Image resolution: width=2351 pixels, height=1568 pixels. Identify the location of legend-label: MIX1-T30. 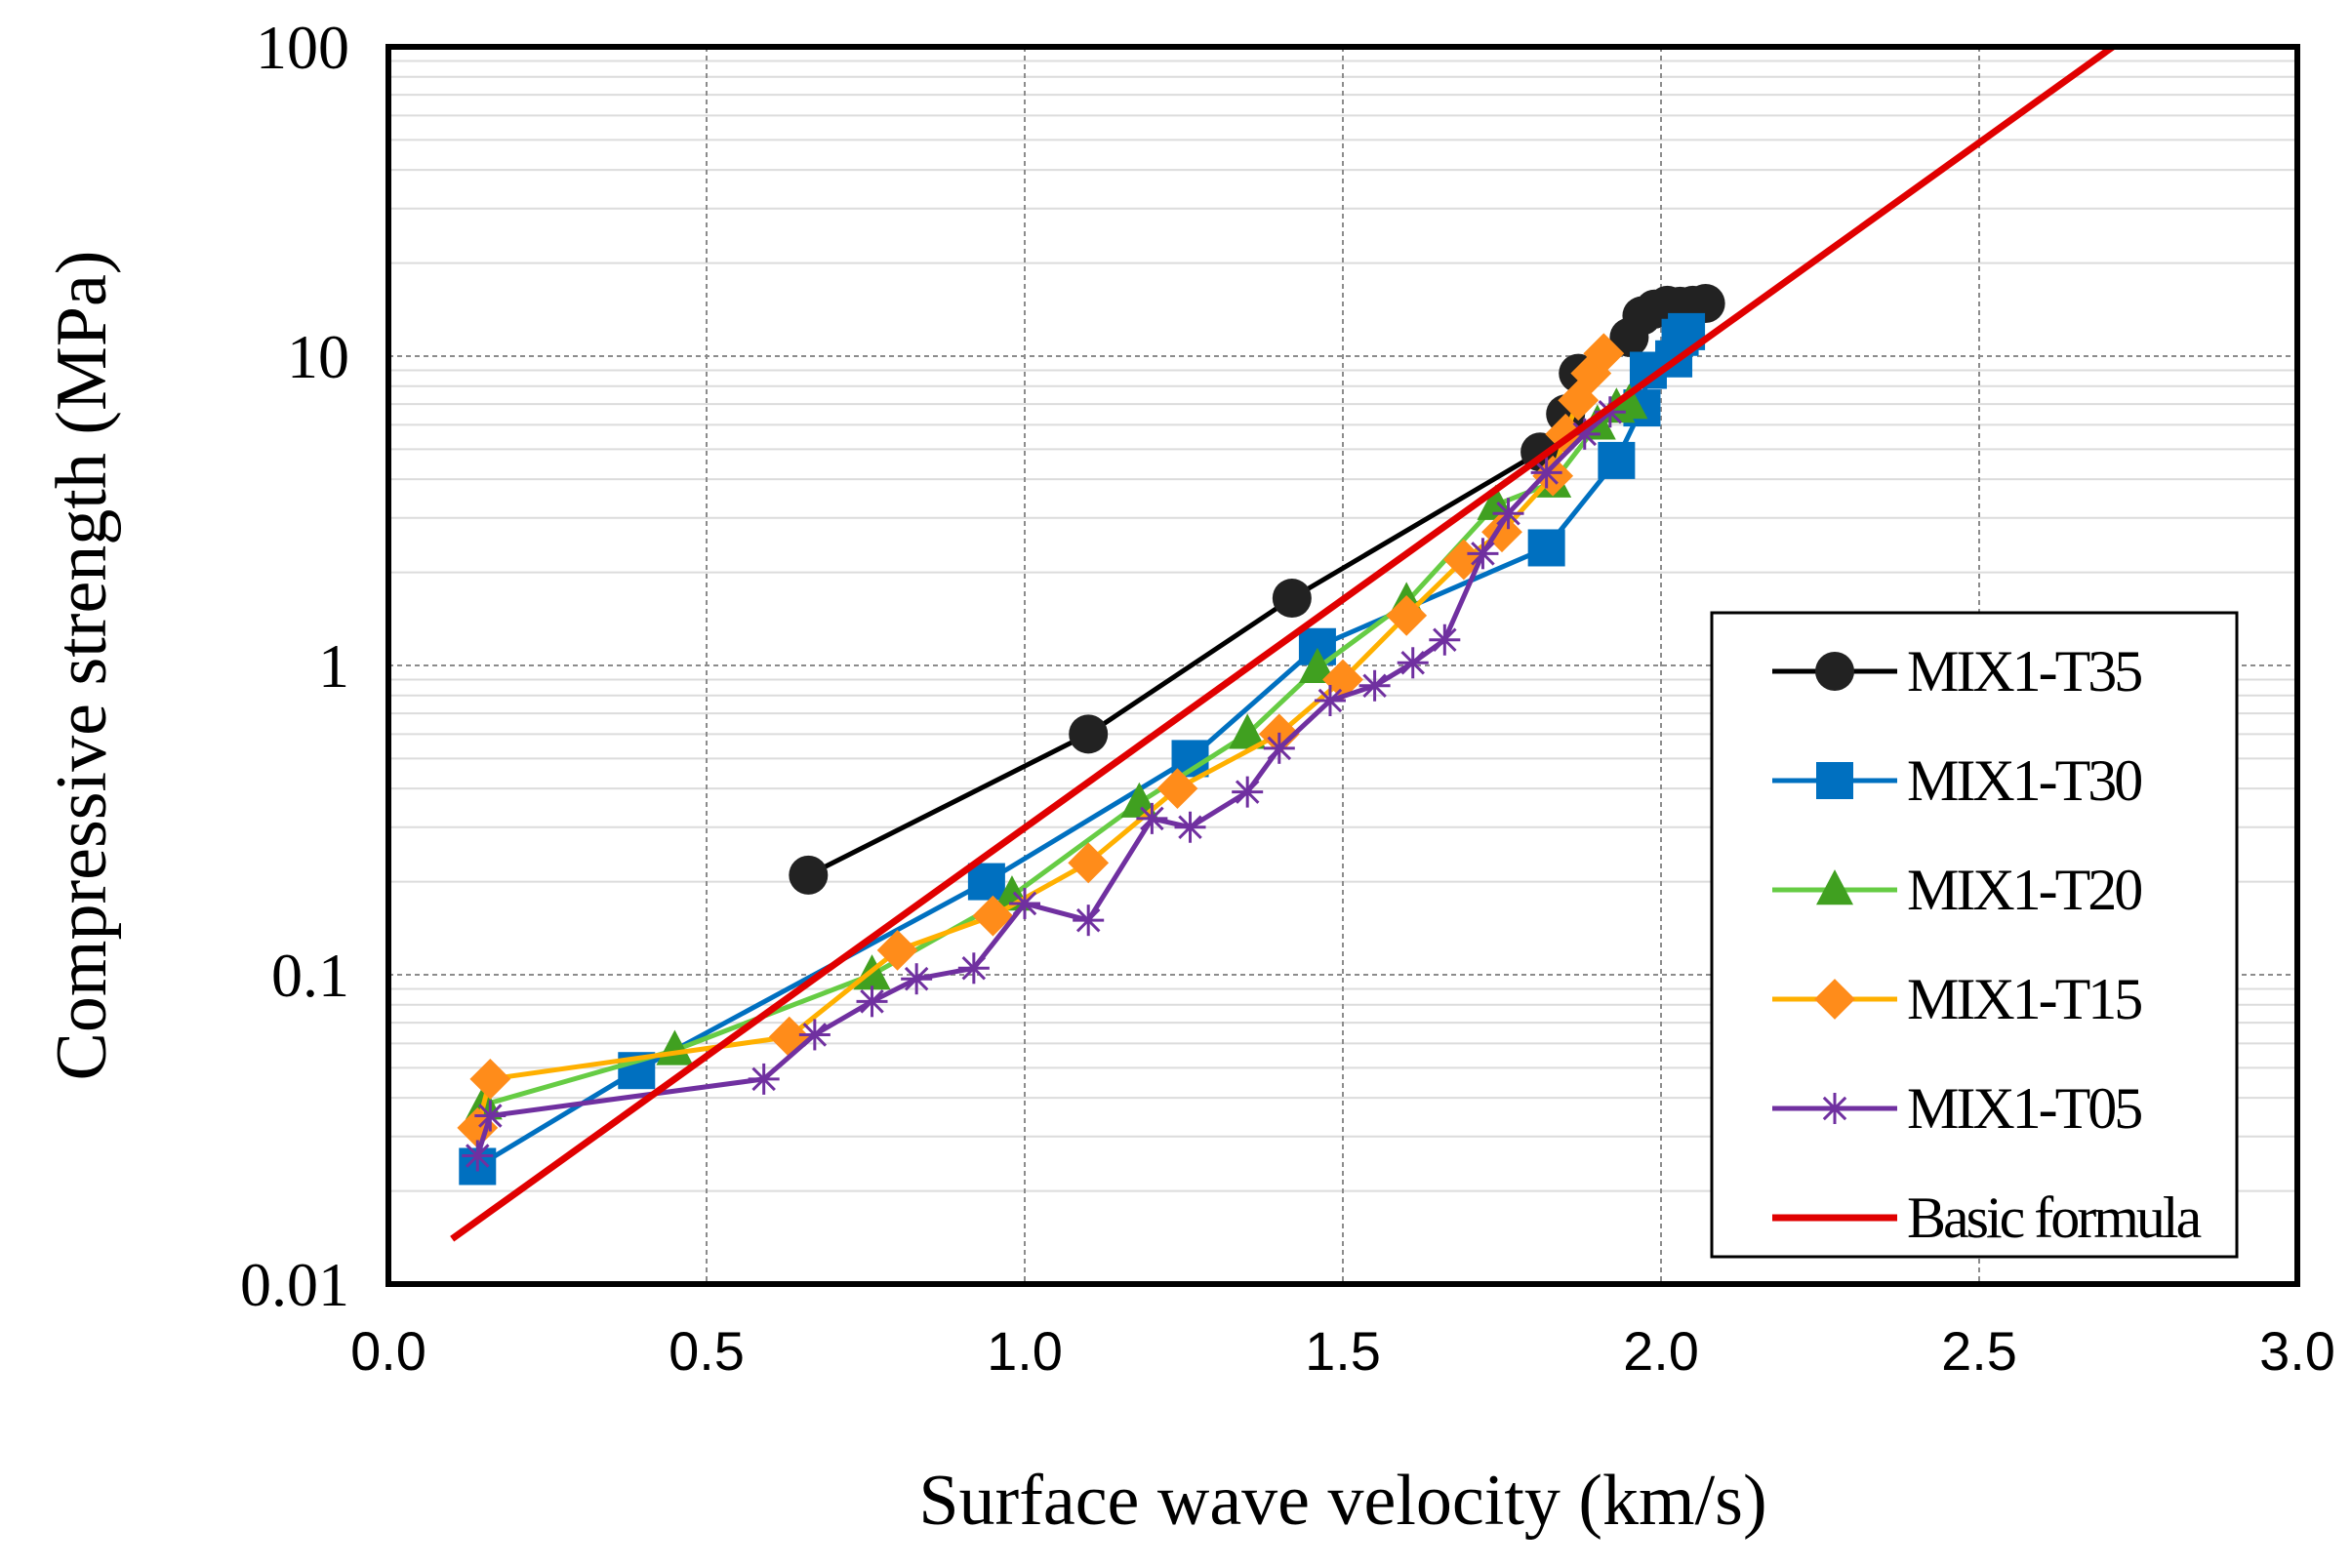
(2024, 780).